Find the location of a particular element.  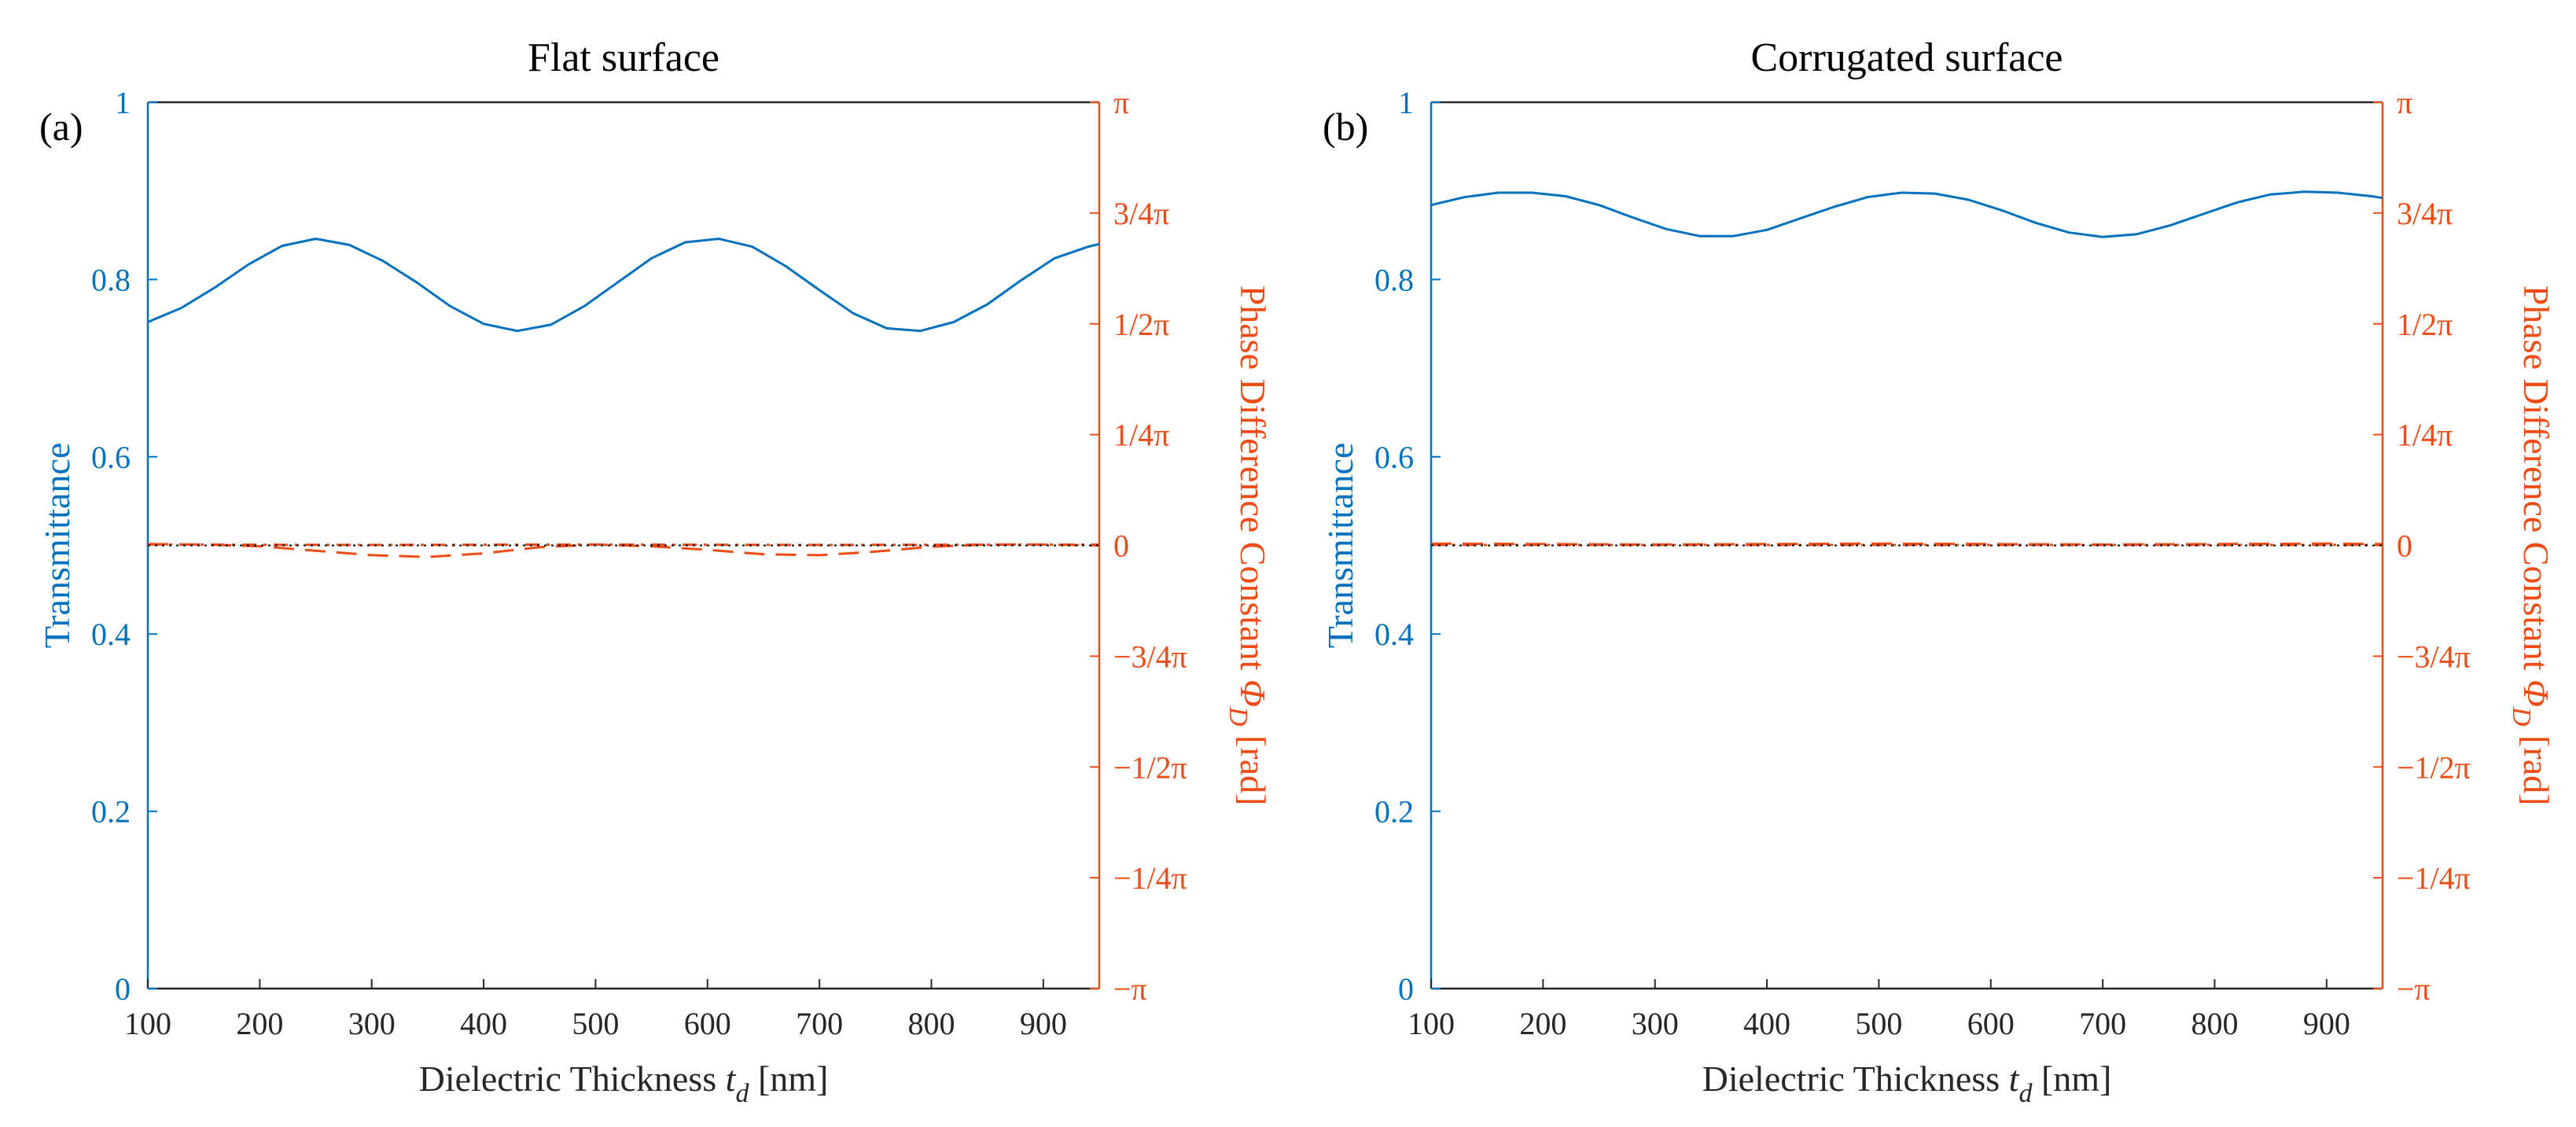

chart-title: Flat surface is located at coordinates (623, 57).